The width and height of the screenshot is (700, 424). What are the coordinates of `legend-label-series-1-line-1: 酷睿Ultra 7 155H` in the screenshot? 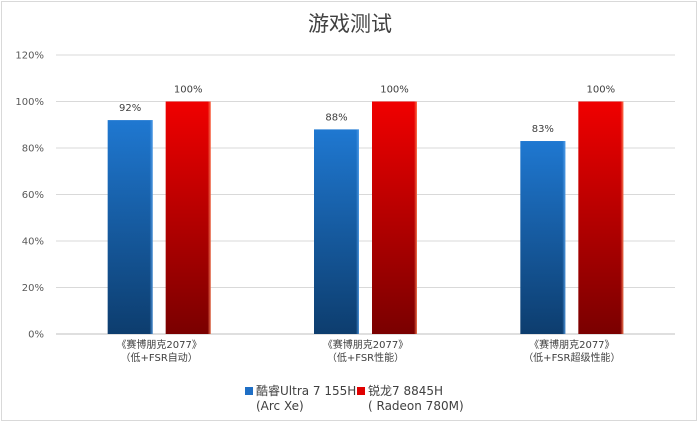 It's located at (306, 390).